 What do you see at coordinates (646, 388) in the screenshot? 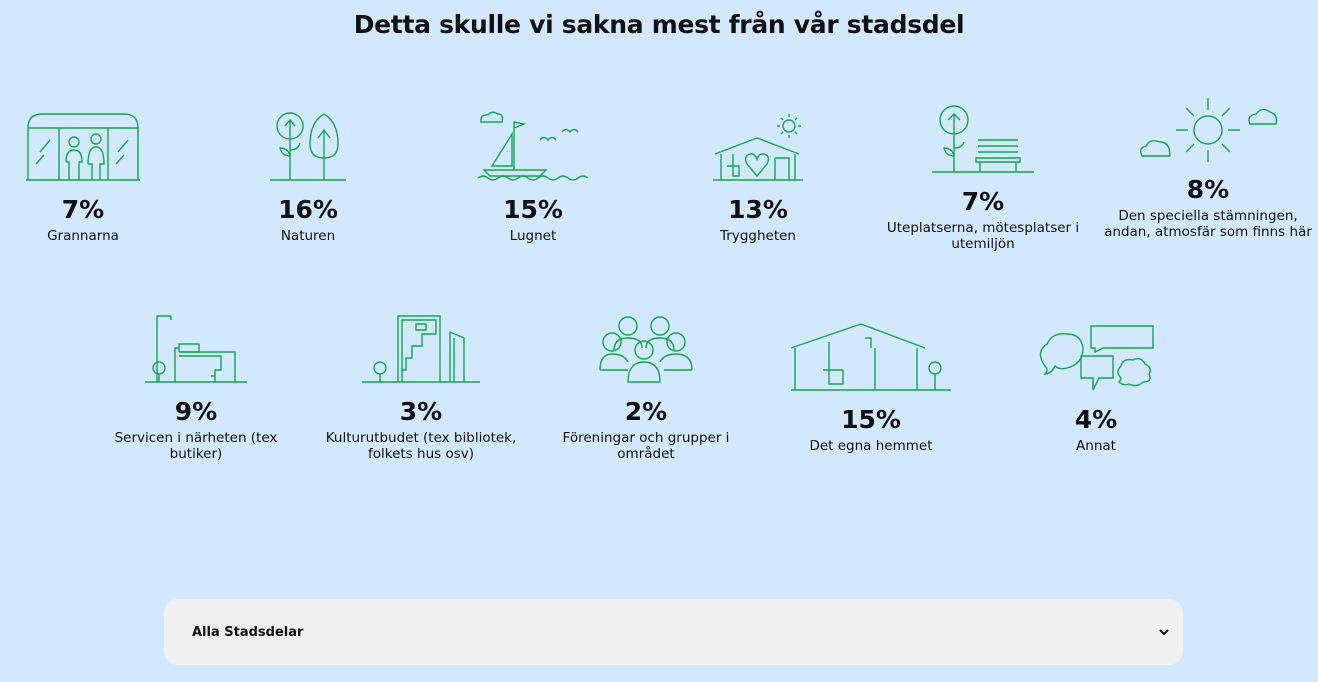
I see `stat-item-foreningar: 2% Föreningar och grupper i området` at bounding box center [646, 388].